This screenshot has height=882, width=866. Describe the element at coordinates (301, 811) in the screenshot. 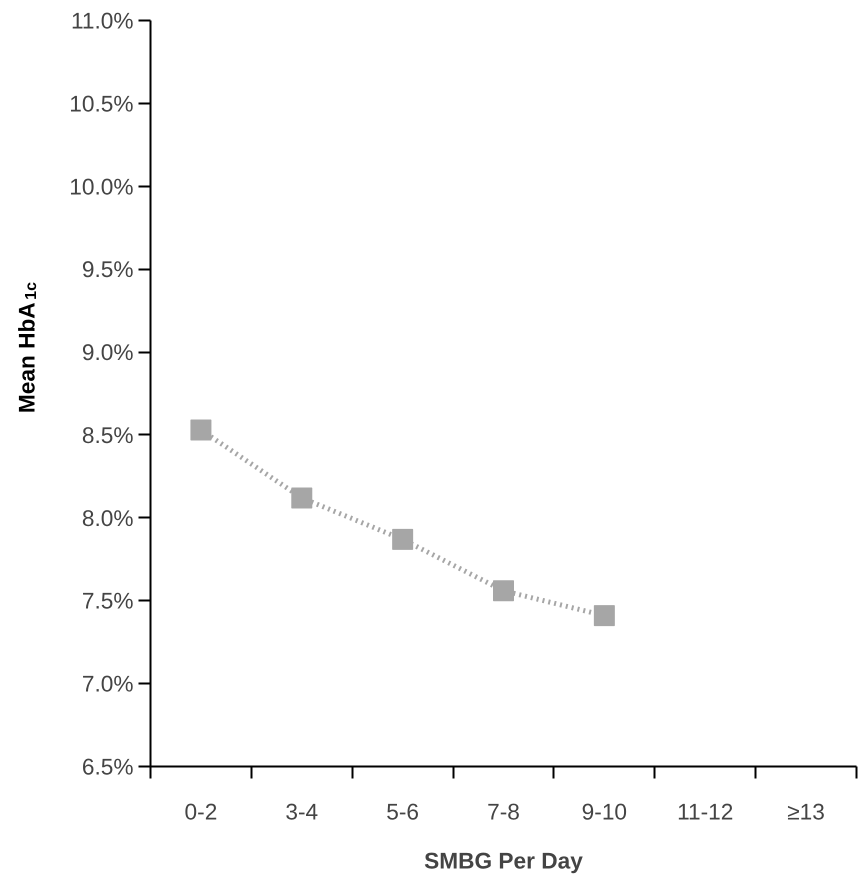

I see `x-tick-label: 3-4` at that location.